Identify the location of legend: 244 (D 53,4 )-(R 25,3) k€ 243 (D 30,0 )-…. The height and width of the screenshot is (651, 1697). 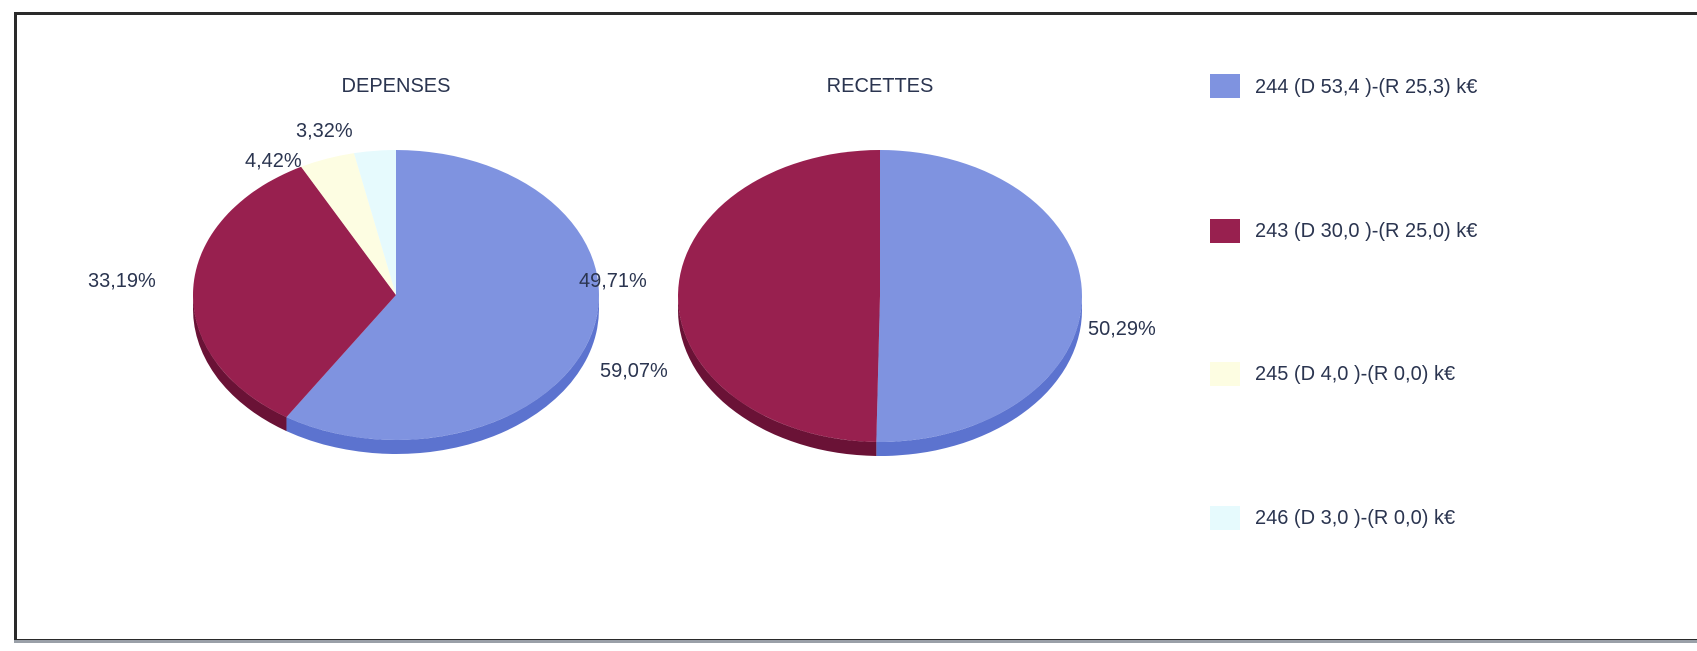
(1343, 302).